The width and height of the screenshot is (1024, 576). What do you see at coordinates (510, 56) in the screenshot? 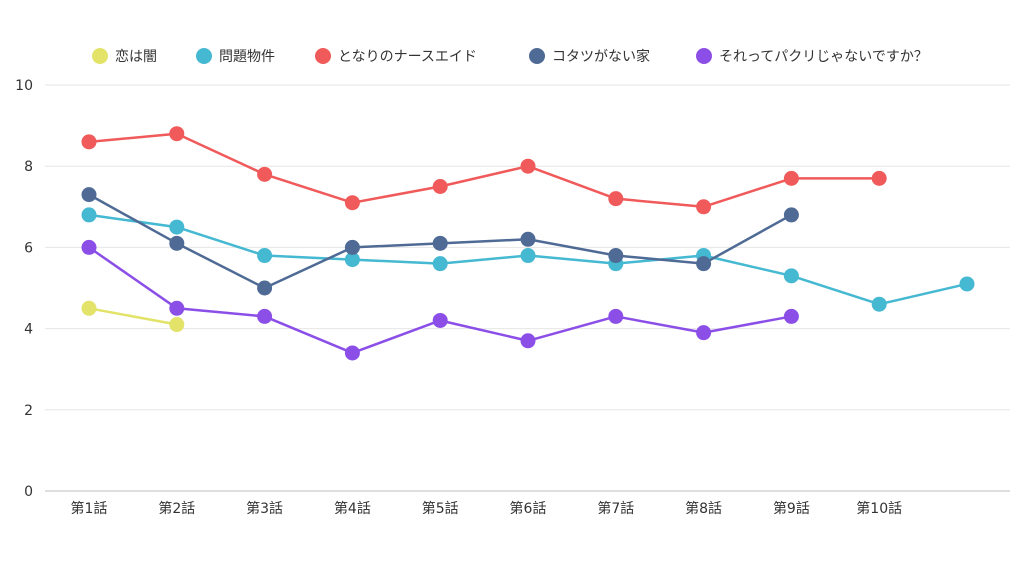
I see `legend: 恋は闇 問題物件 となりのナースエイド コタツがない家 それってパクリじゃないですか？` at bounding box center [510, 56].